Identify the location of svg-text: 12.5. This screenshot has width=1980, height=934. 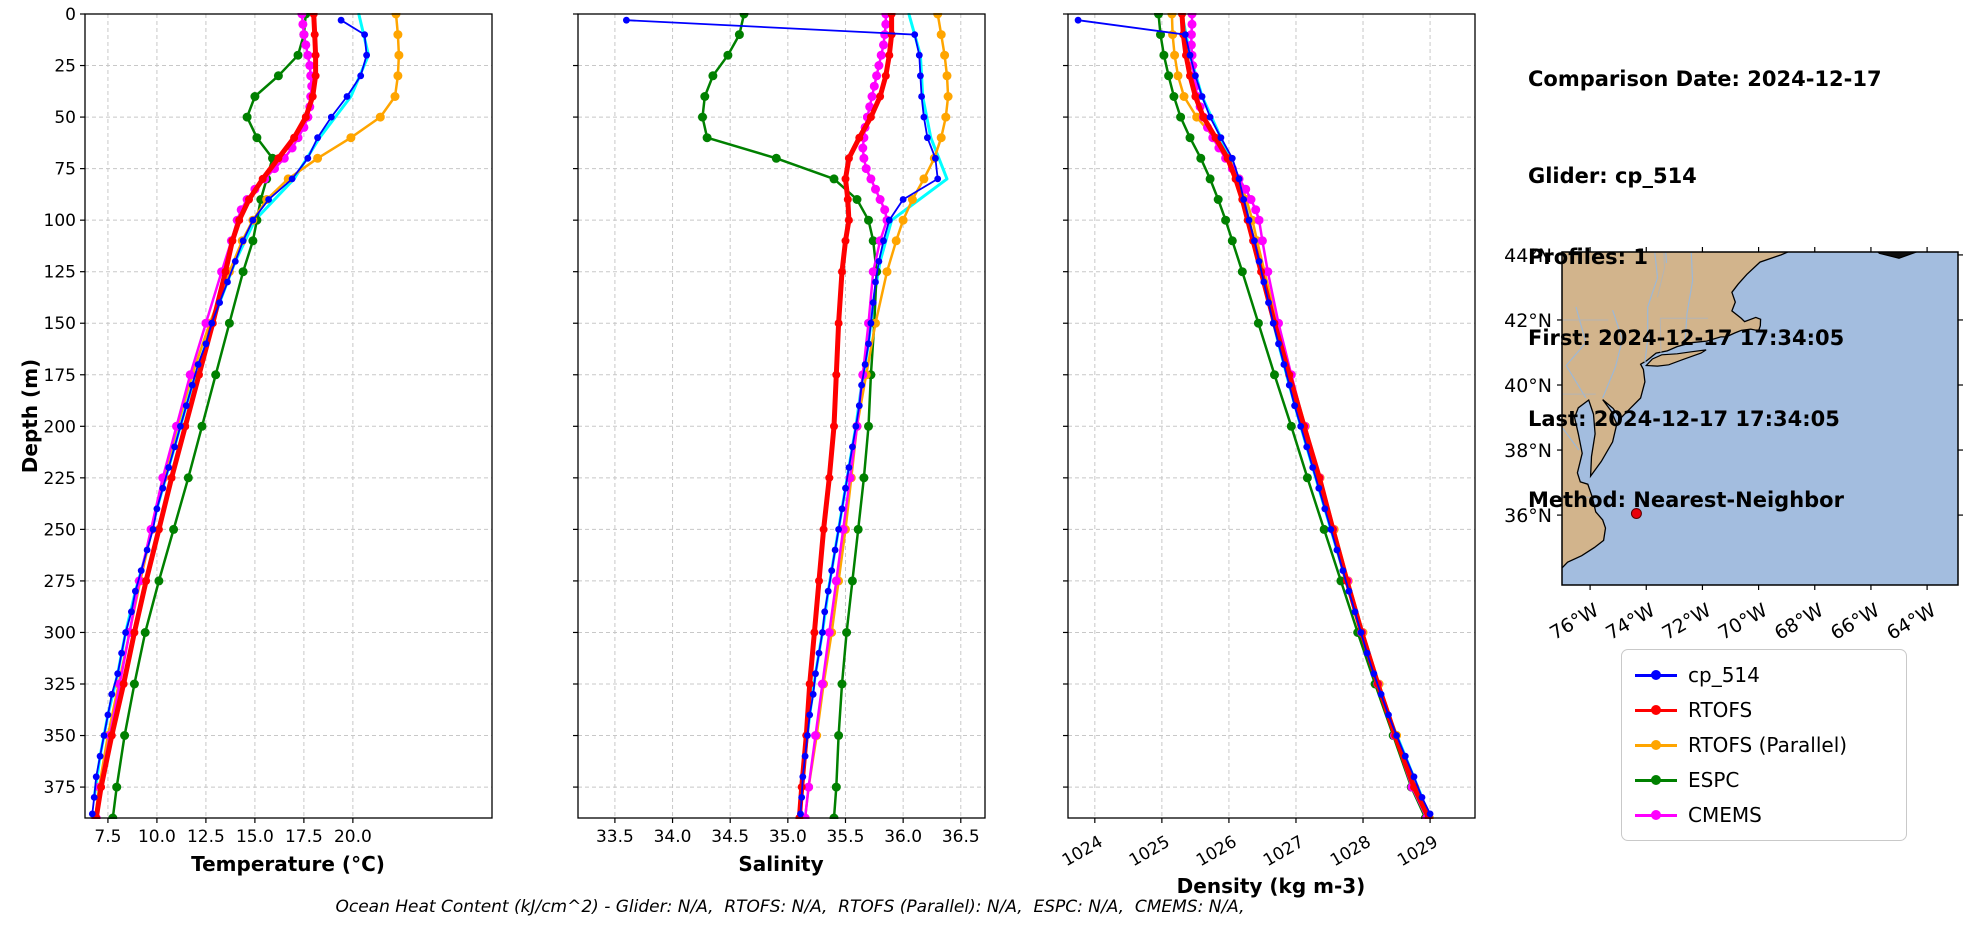
(206, 837).